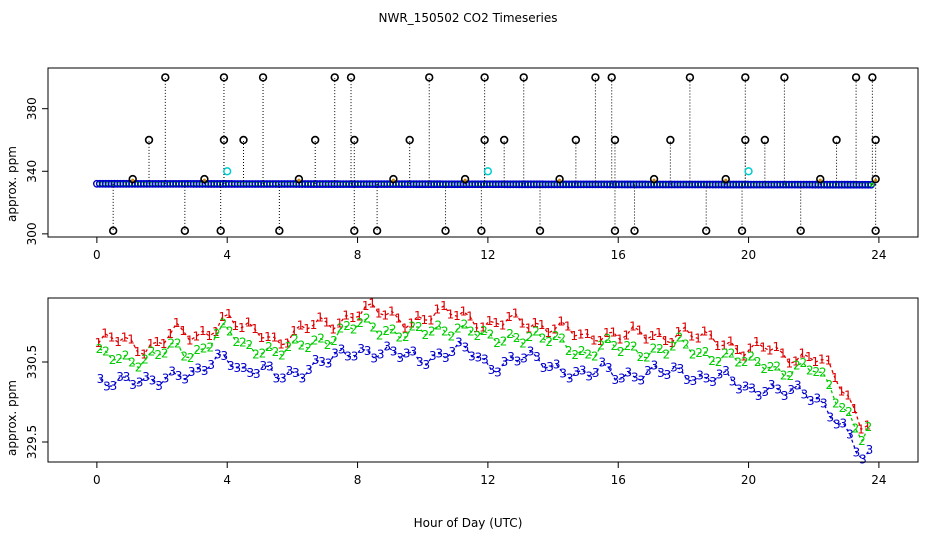 The width and height of the screenshot is (936, 540). I want to click on x-tick-label: 24, so click(878, 255).